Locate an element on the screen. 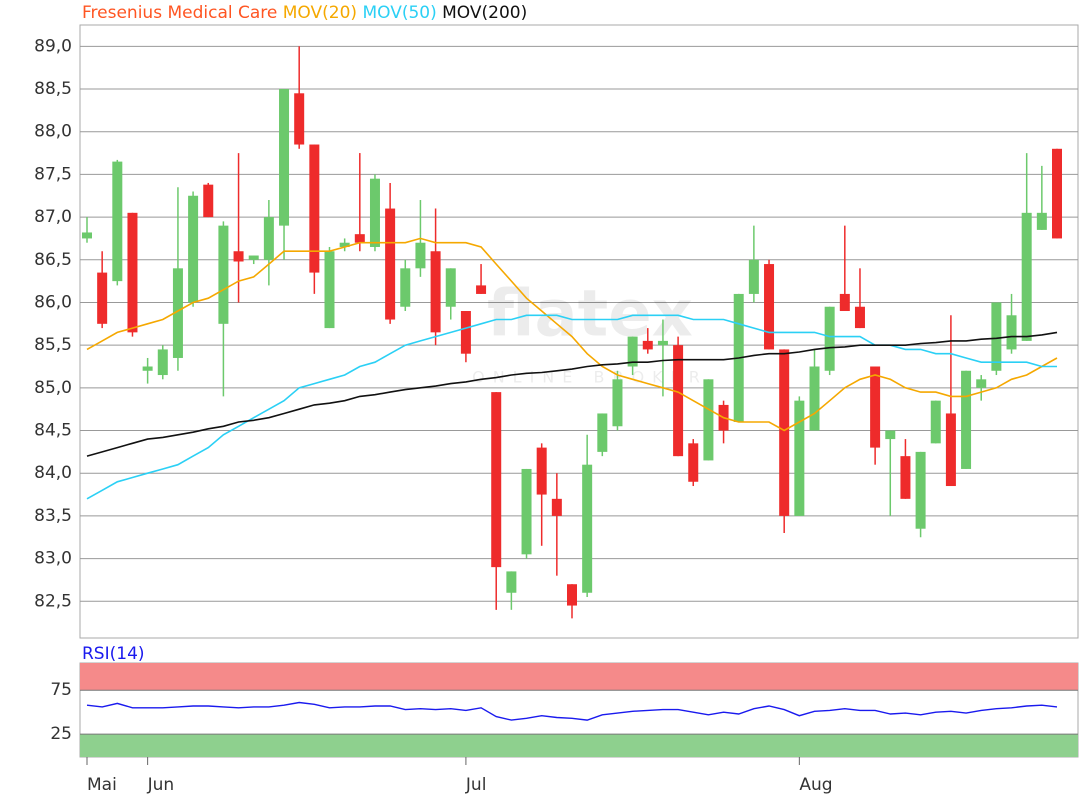 The image size is (1080, 800). y-tick-label: 86,5 is located at coordinates (53, 260).